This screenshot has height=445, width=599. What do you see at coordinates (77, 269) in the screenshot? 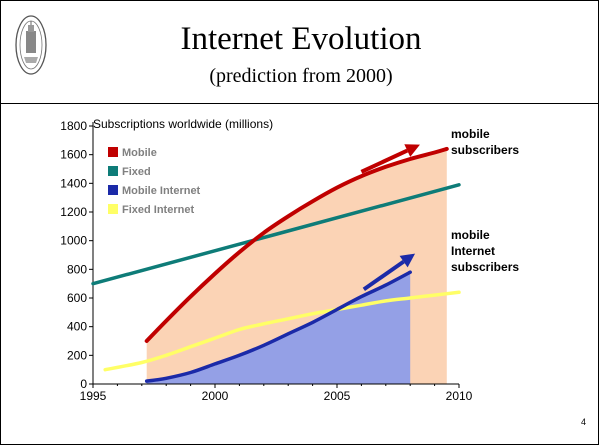
I see `y-tick-label: 800` at bounding box center [77, 269].